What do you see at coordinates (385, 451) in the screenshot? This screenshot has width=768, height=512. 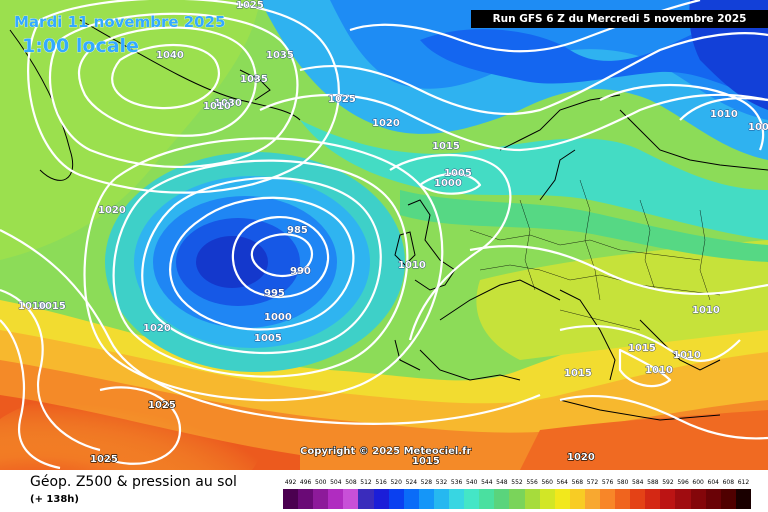 I see `copyright-text: Copyright © 2025 Meteociel.fr` at bounding box center [385, 451].